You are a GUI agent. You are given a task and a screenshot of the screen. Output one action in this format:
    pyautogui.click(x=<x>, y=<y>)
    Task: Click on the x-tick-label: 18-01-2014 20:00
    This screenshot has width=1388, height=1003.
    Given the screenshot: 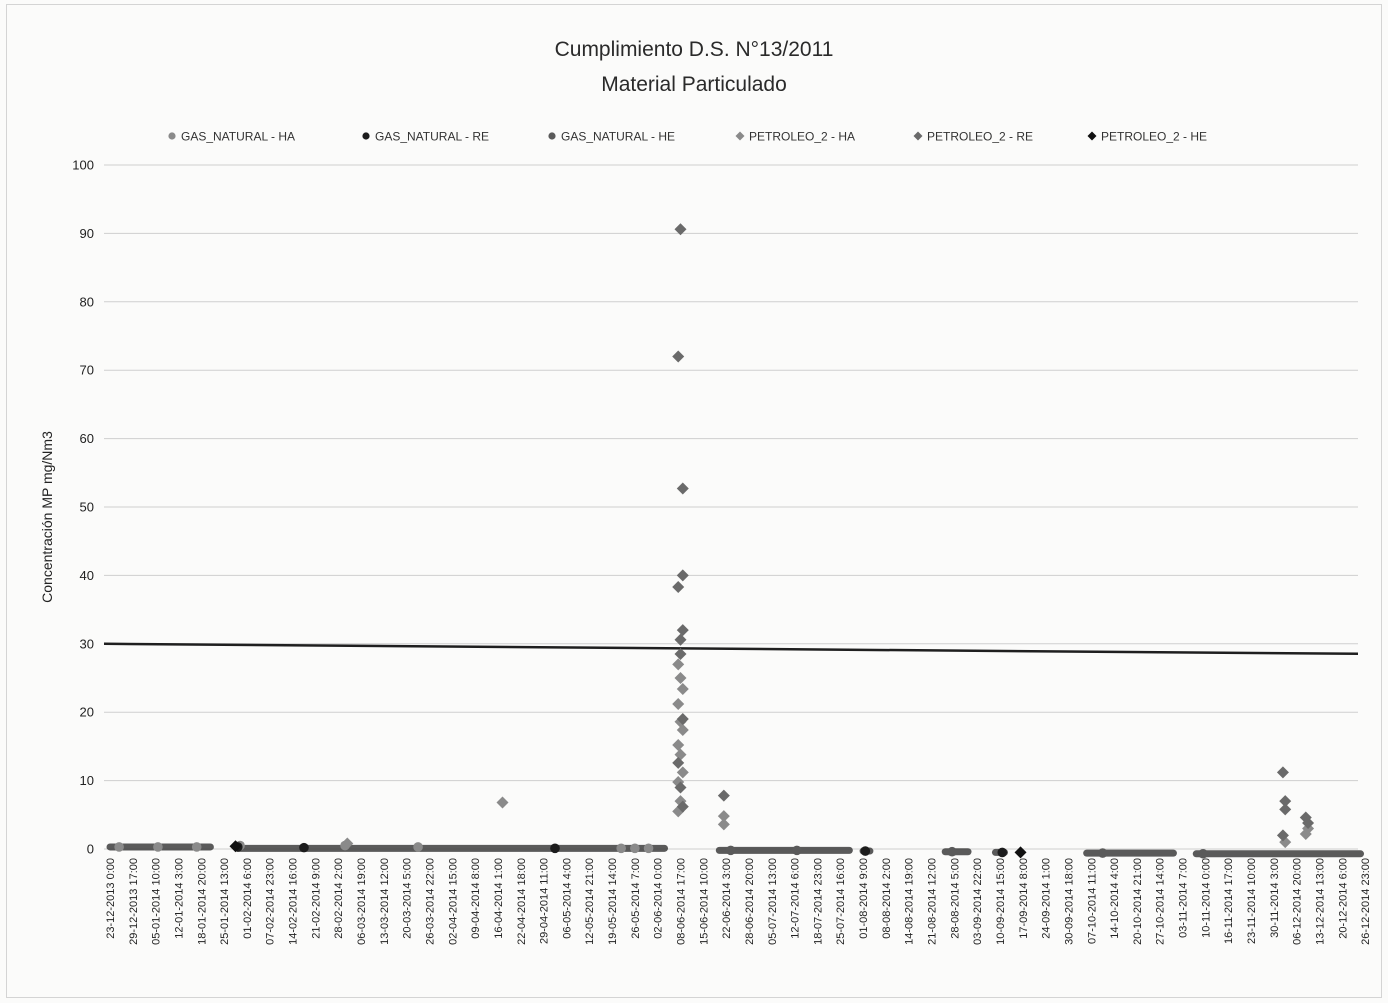 What is the action you would take?
    pyautogui.click(x=202, y=901)
    